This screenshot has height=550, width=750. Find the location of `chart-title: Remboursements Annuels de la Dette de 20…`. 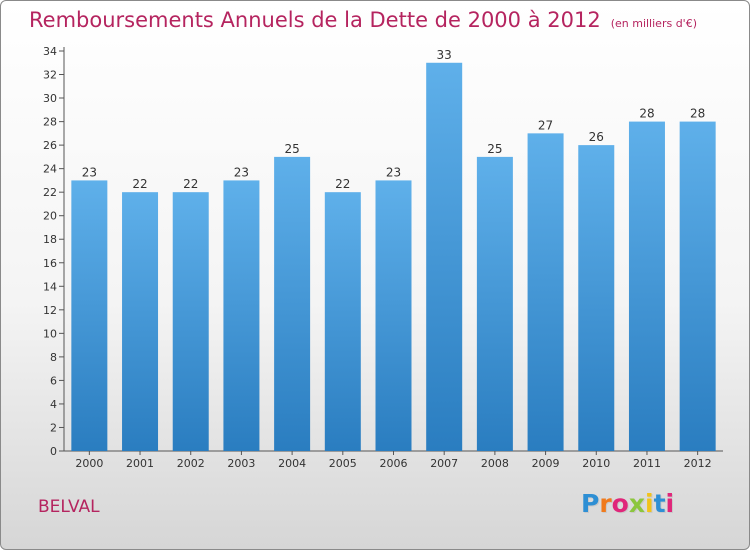

chart-title: Remboursements Annuels de la Dette de 20… is located at coordinates (363, 20).